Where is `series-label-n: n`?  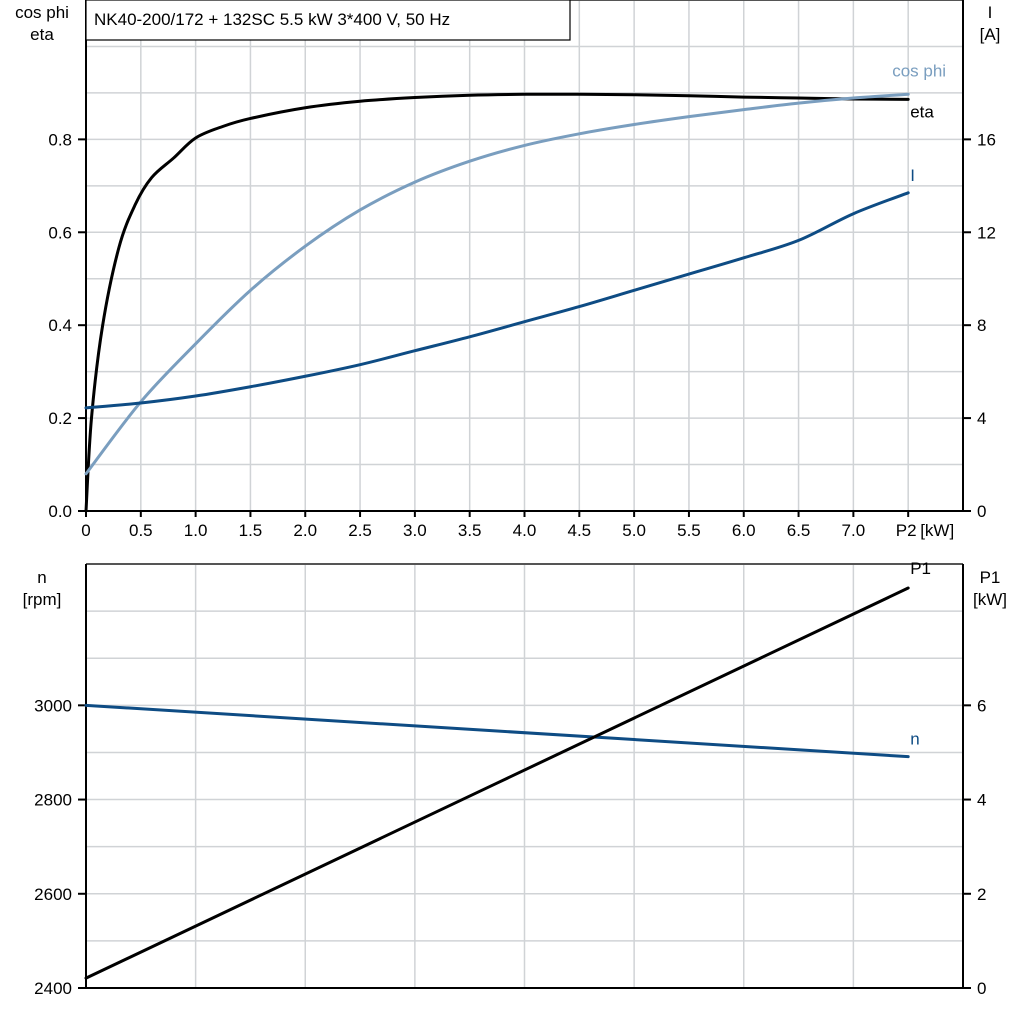
series-label-n: n is located at coordinates (914, 739).